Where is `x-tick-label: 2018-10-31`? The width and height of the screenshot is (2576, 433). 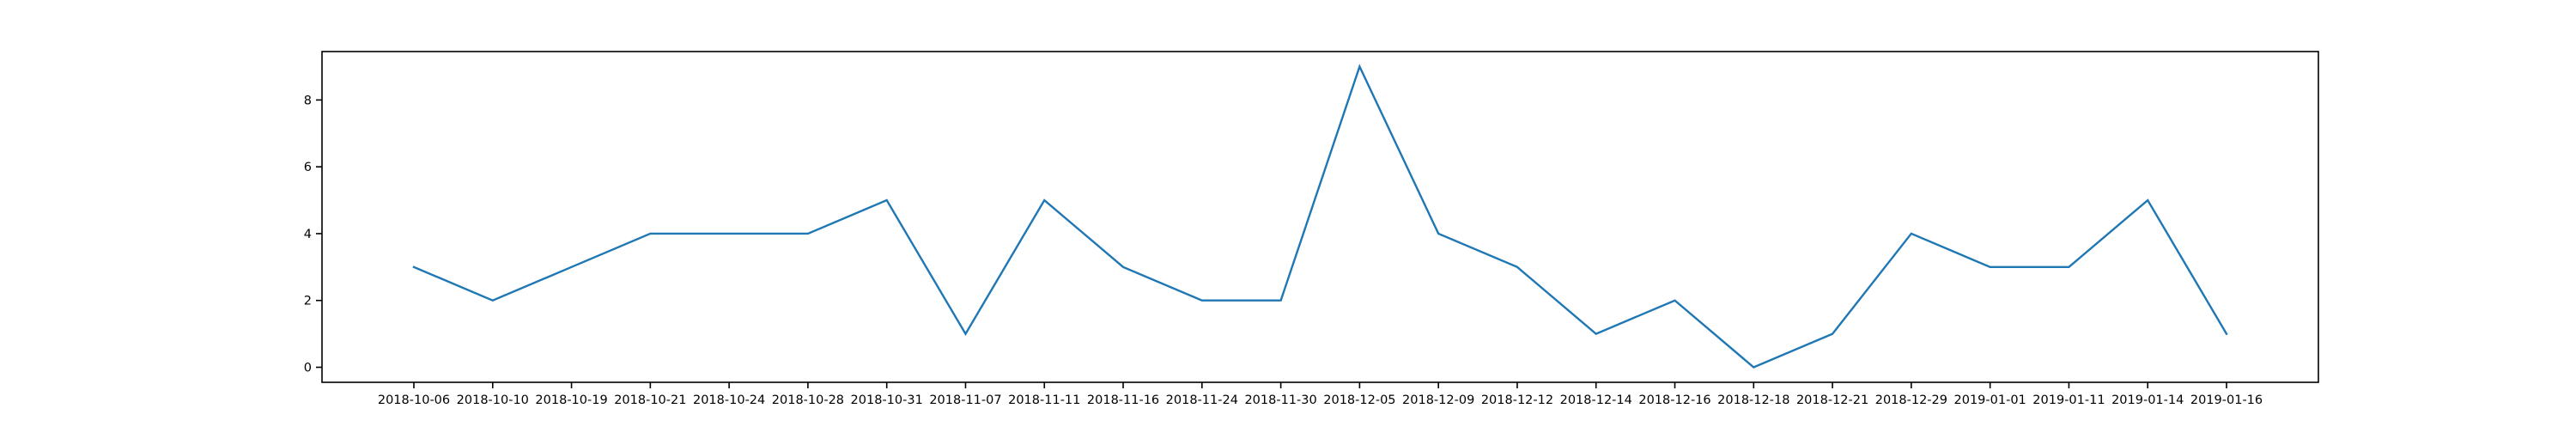
x-tick-label: 2018-10-31 is located at coordinates (887, 400).